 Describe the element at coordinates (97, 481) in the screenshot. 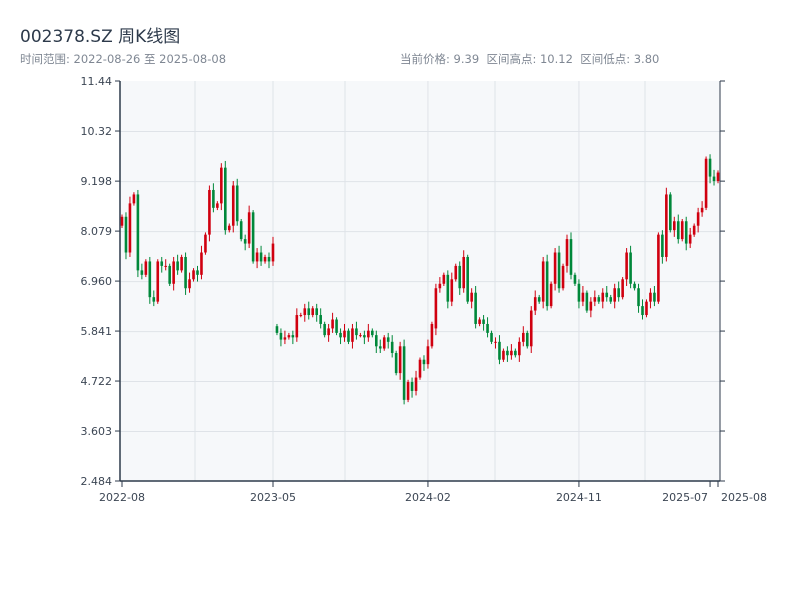

I see `y-tick-label: 2.484` at that location.